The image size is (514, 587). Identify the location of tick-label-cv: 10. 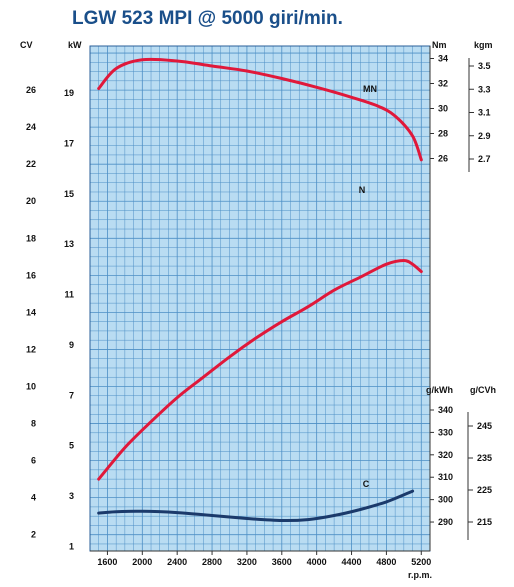
(31, 386).